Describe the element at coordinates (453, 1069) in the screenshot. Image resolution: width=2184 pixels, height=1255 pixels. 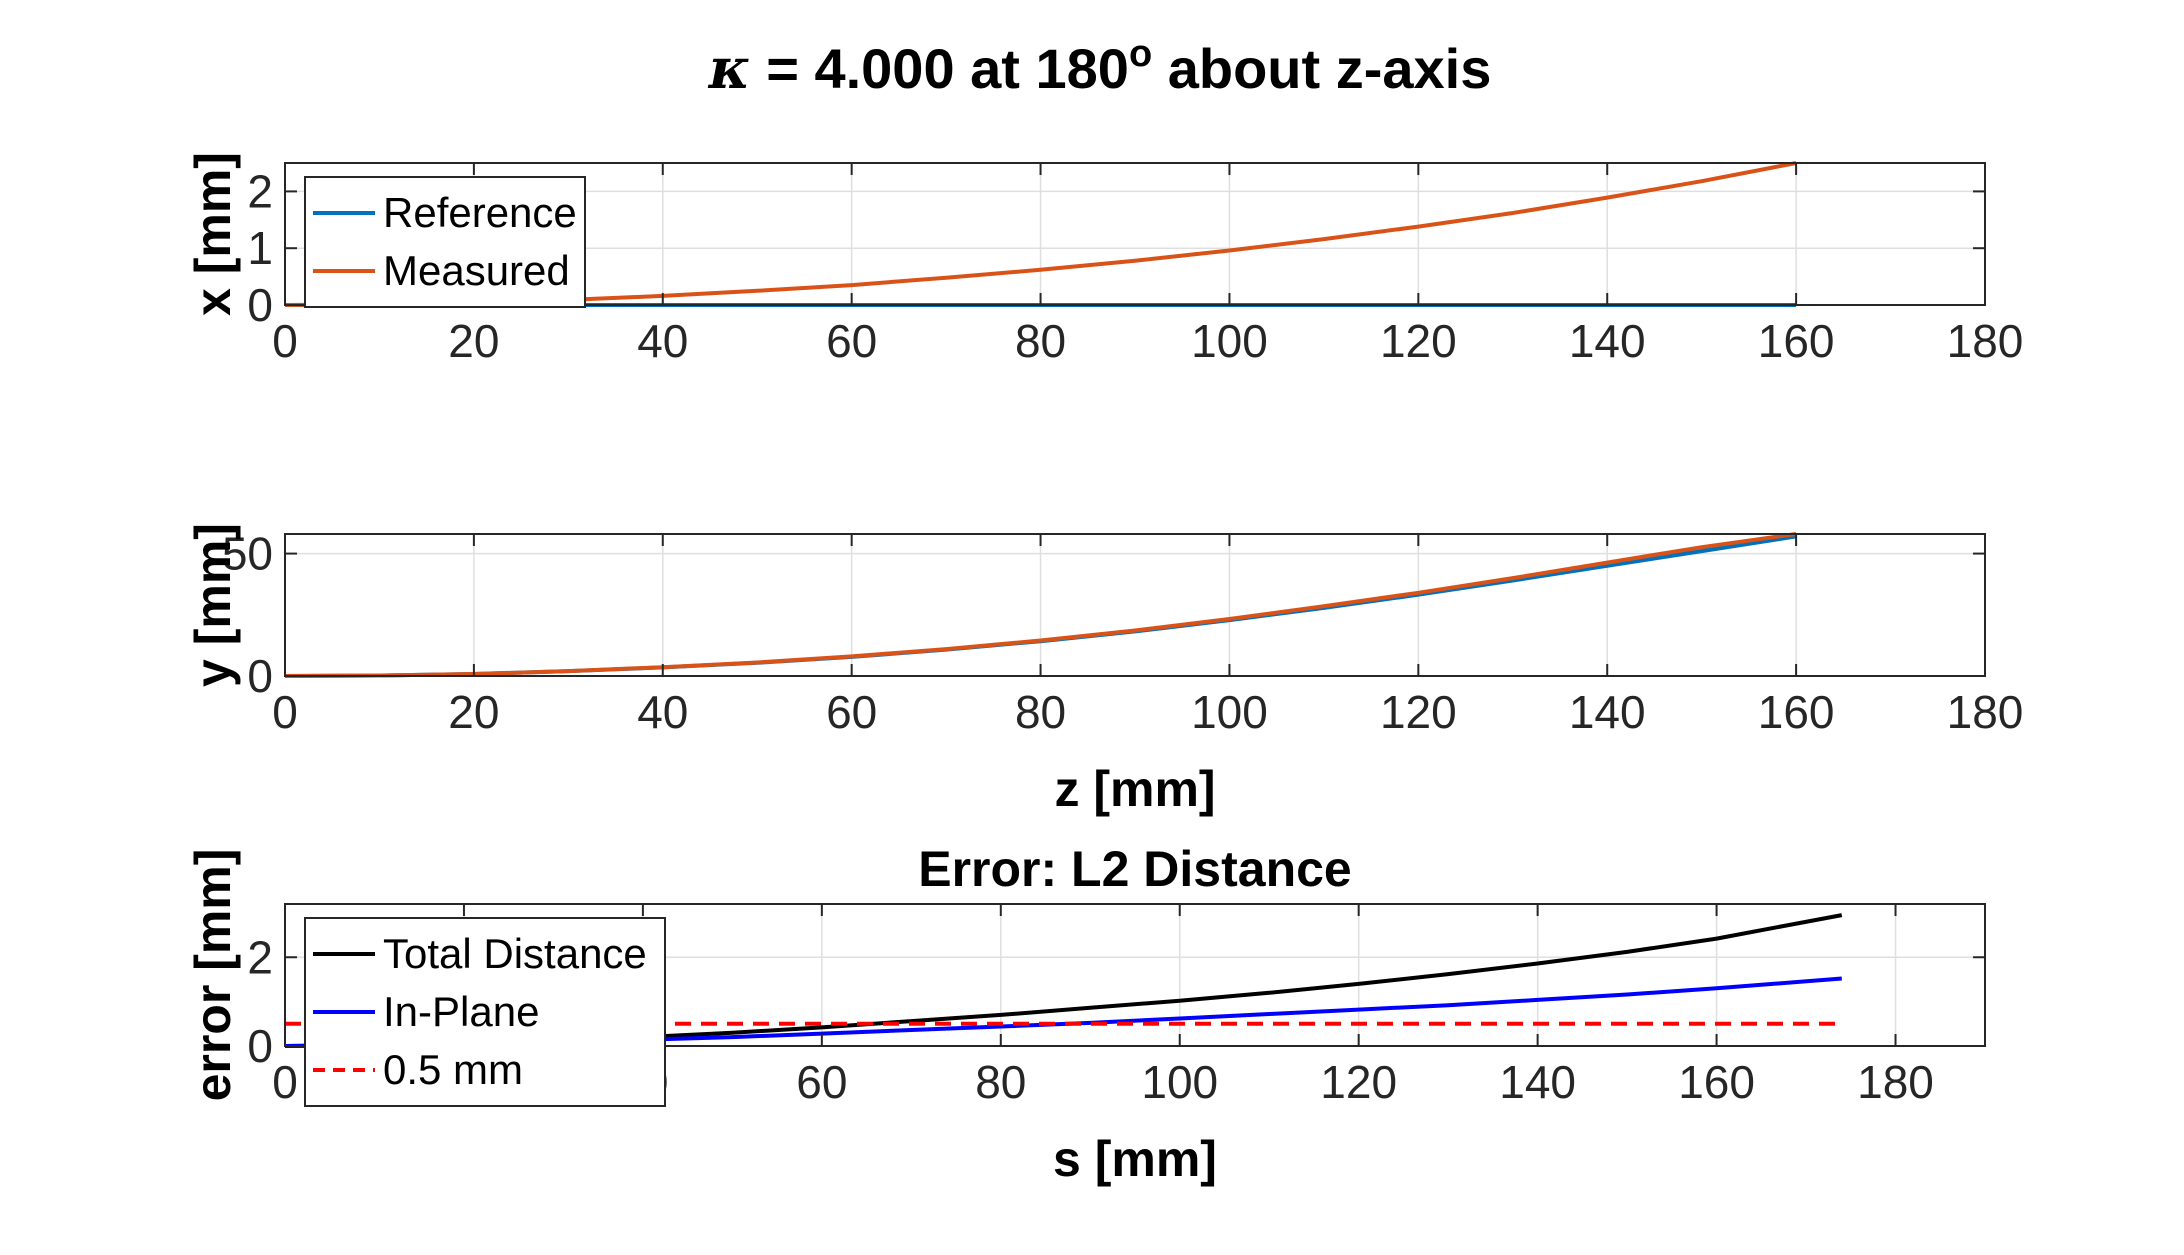
I see `legend-label: 0.5 mm` at that location.